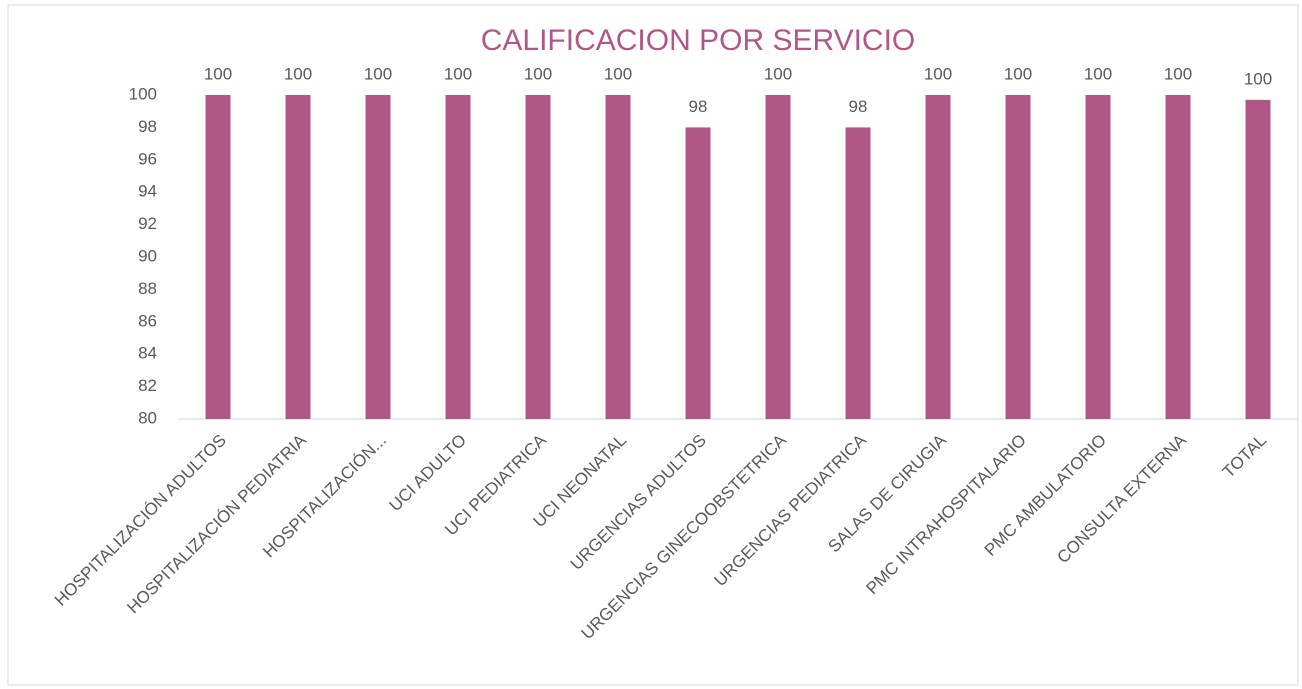 This screenshot has width=1302, height=689. What do you see at coordinates (147, 288) in the screenshot?
I see `y-tick-label: 88` at bounding box center [147, 288].